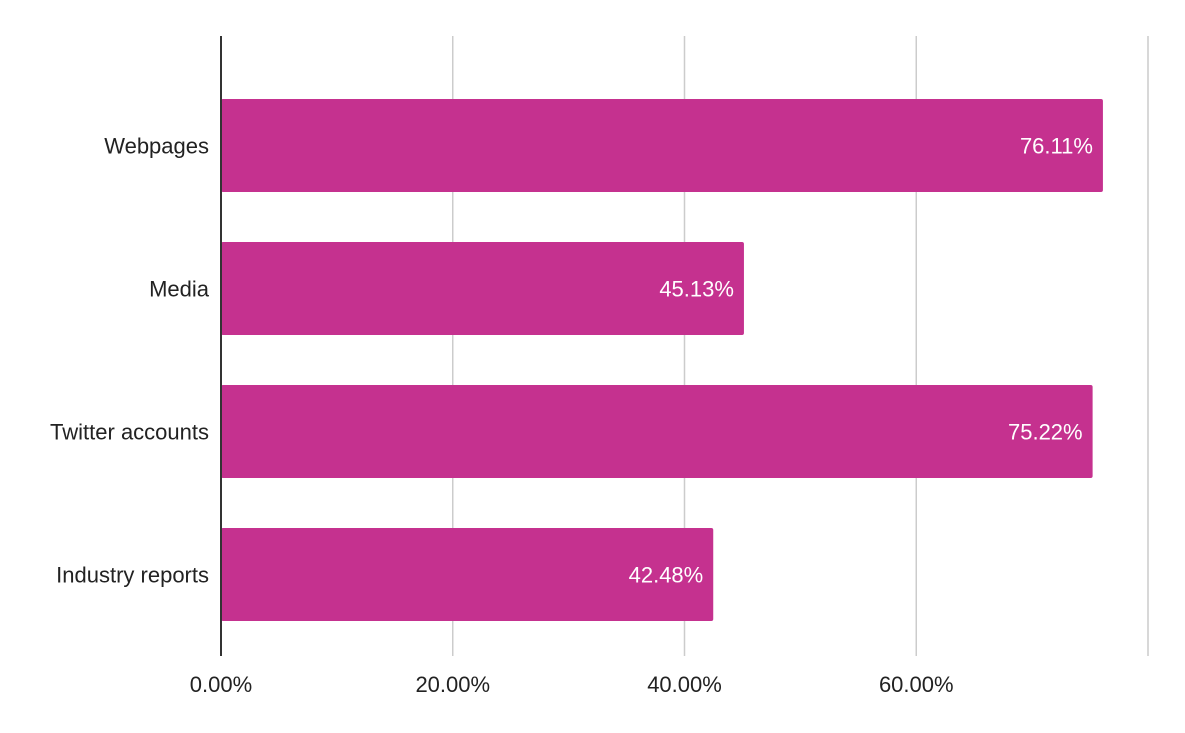 This screenshot has height=733, width=1185. What do you see at coordinates (684, 684) in the screenshot?
I see `x-tick-label: 40.00%` at bounding box center [684, 684].